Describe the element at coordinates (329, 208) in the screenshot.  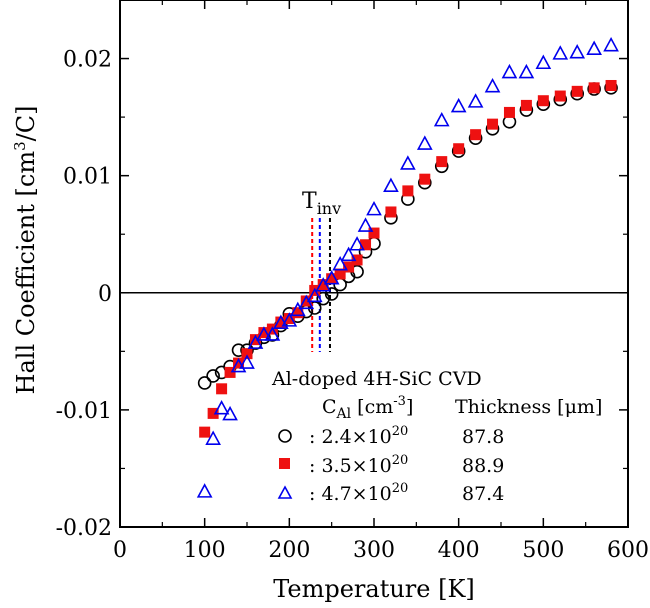
I see `tinv-label-sub: inv` at that location.